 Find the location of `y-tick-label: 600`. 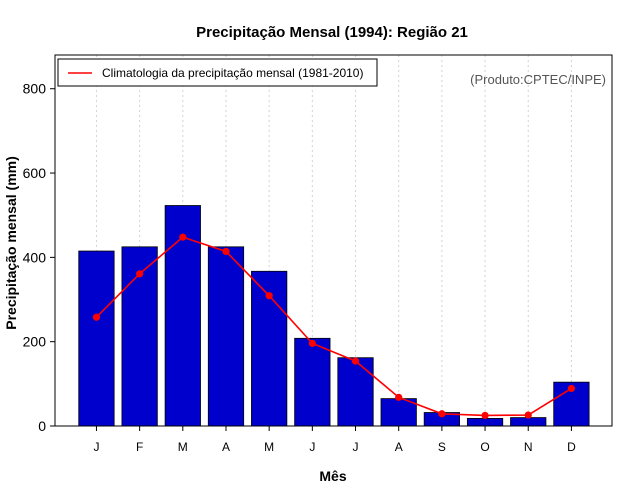

y-tick-label: 600 is located at coordinates (35, 173).